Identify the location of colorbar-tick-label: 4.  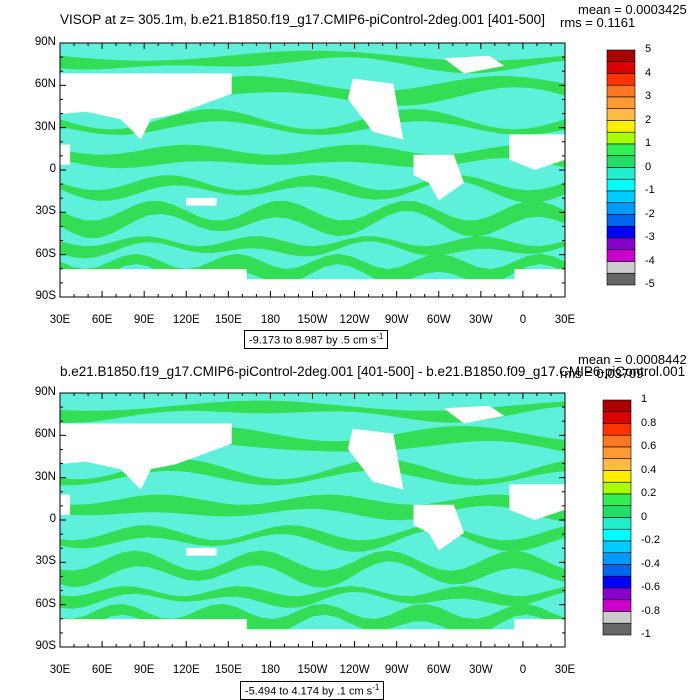
(648, 72).